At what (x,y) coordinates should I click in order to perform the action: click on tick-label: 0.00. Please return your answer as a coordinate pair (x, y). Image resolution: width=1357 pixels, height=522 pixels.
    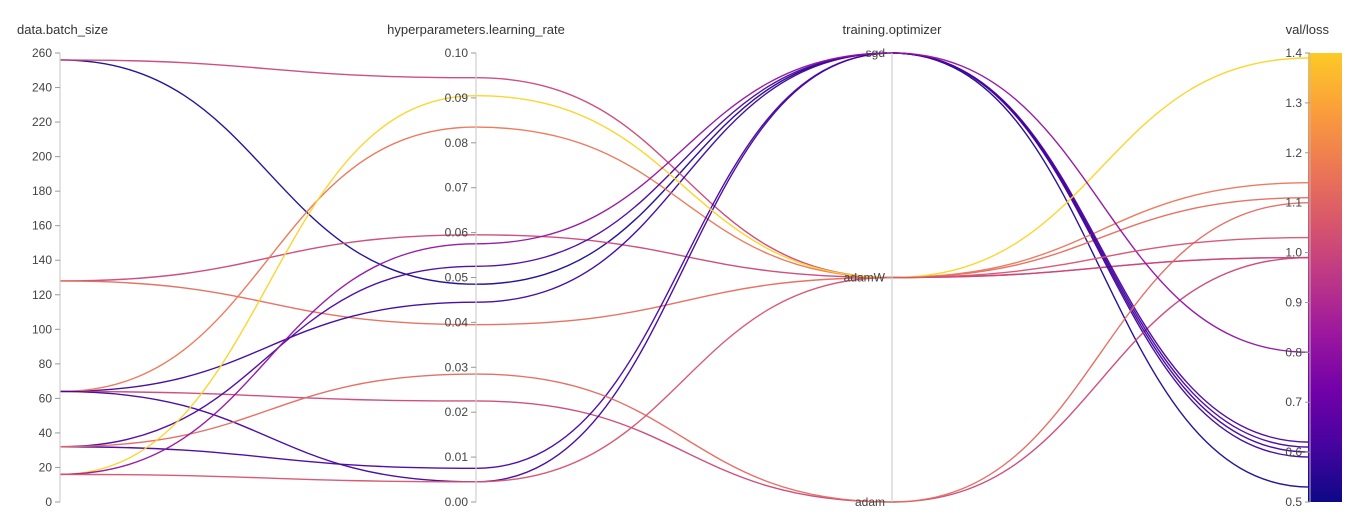
    Looking at the image, I should click on (457, 502).